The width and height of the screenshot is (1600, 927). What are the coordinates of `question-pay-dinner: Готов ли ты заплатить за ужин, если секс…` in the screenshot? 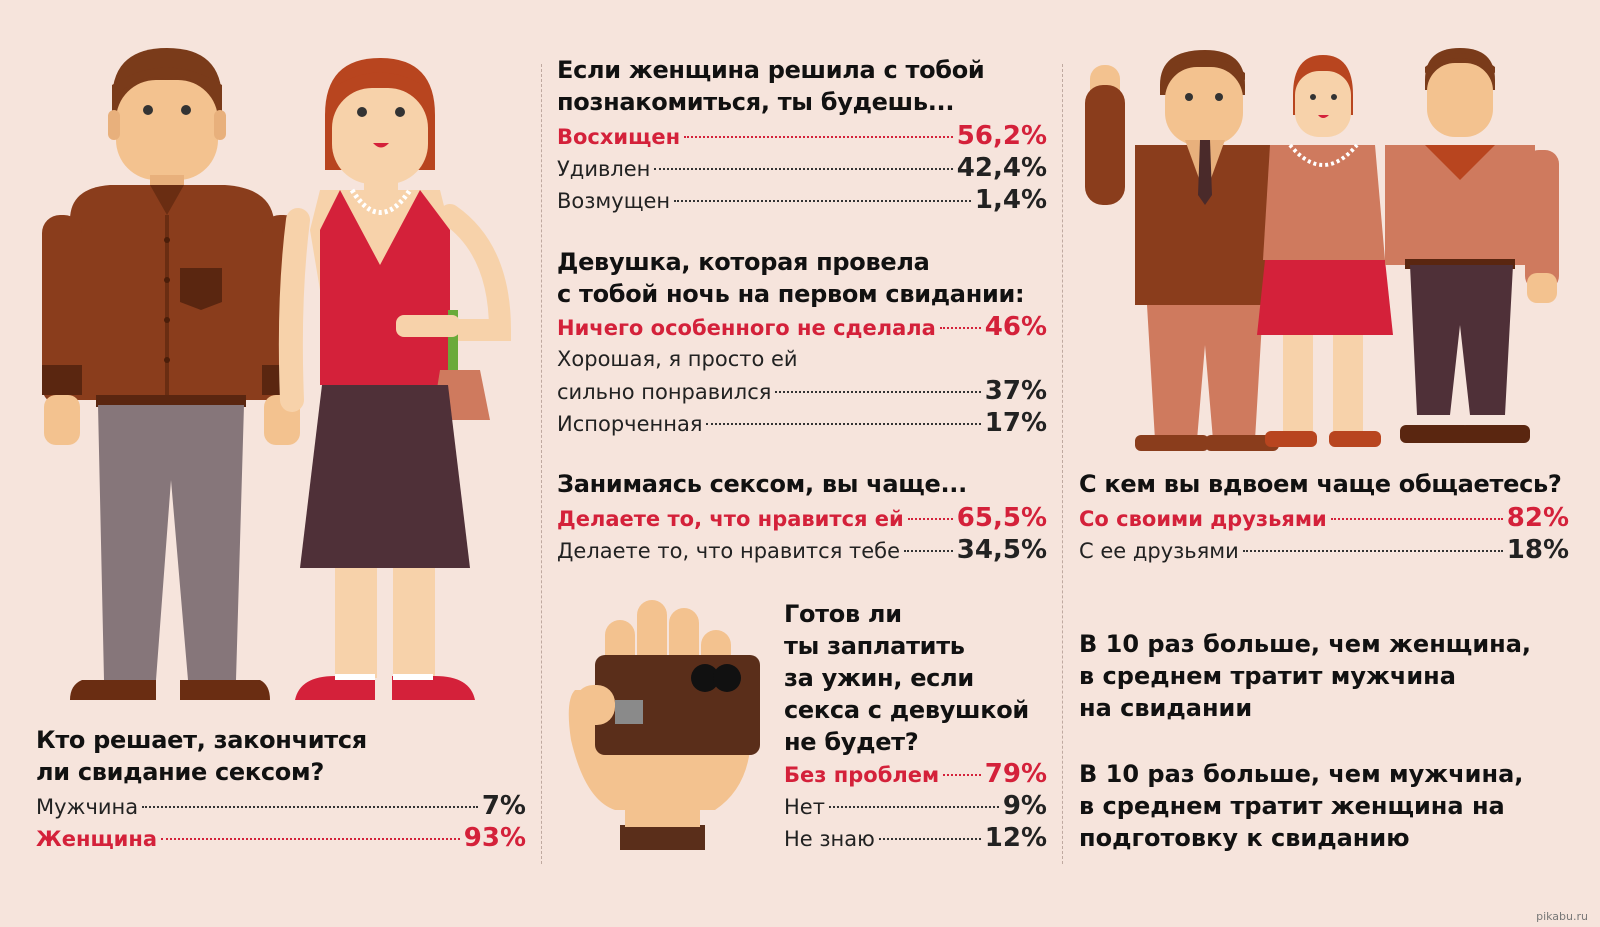 It's located at (906, 678).